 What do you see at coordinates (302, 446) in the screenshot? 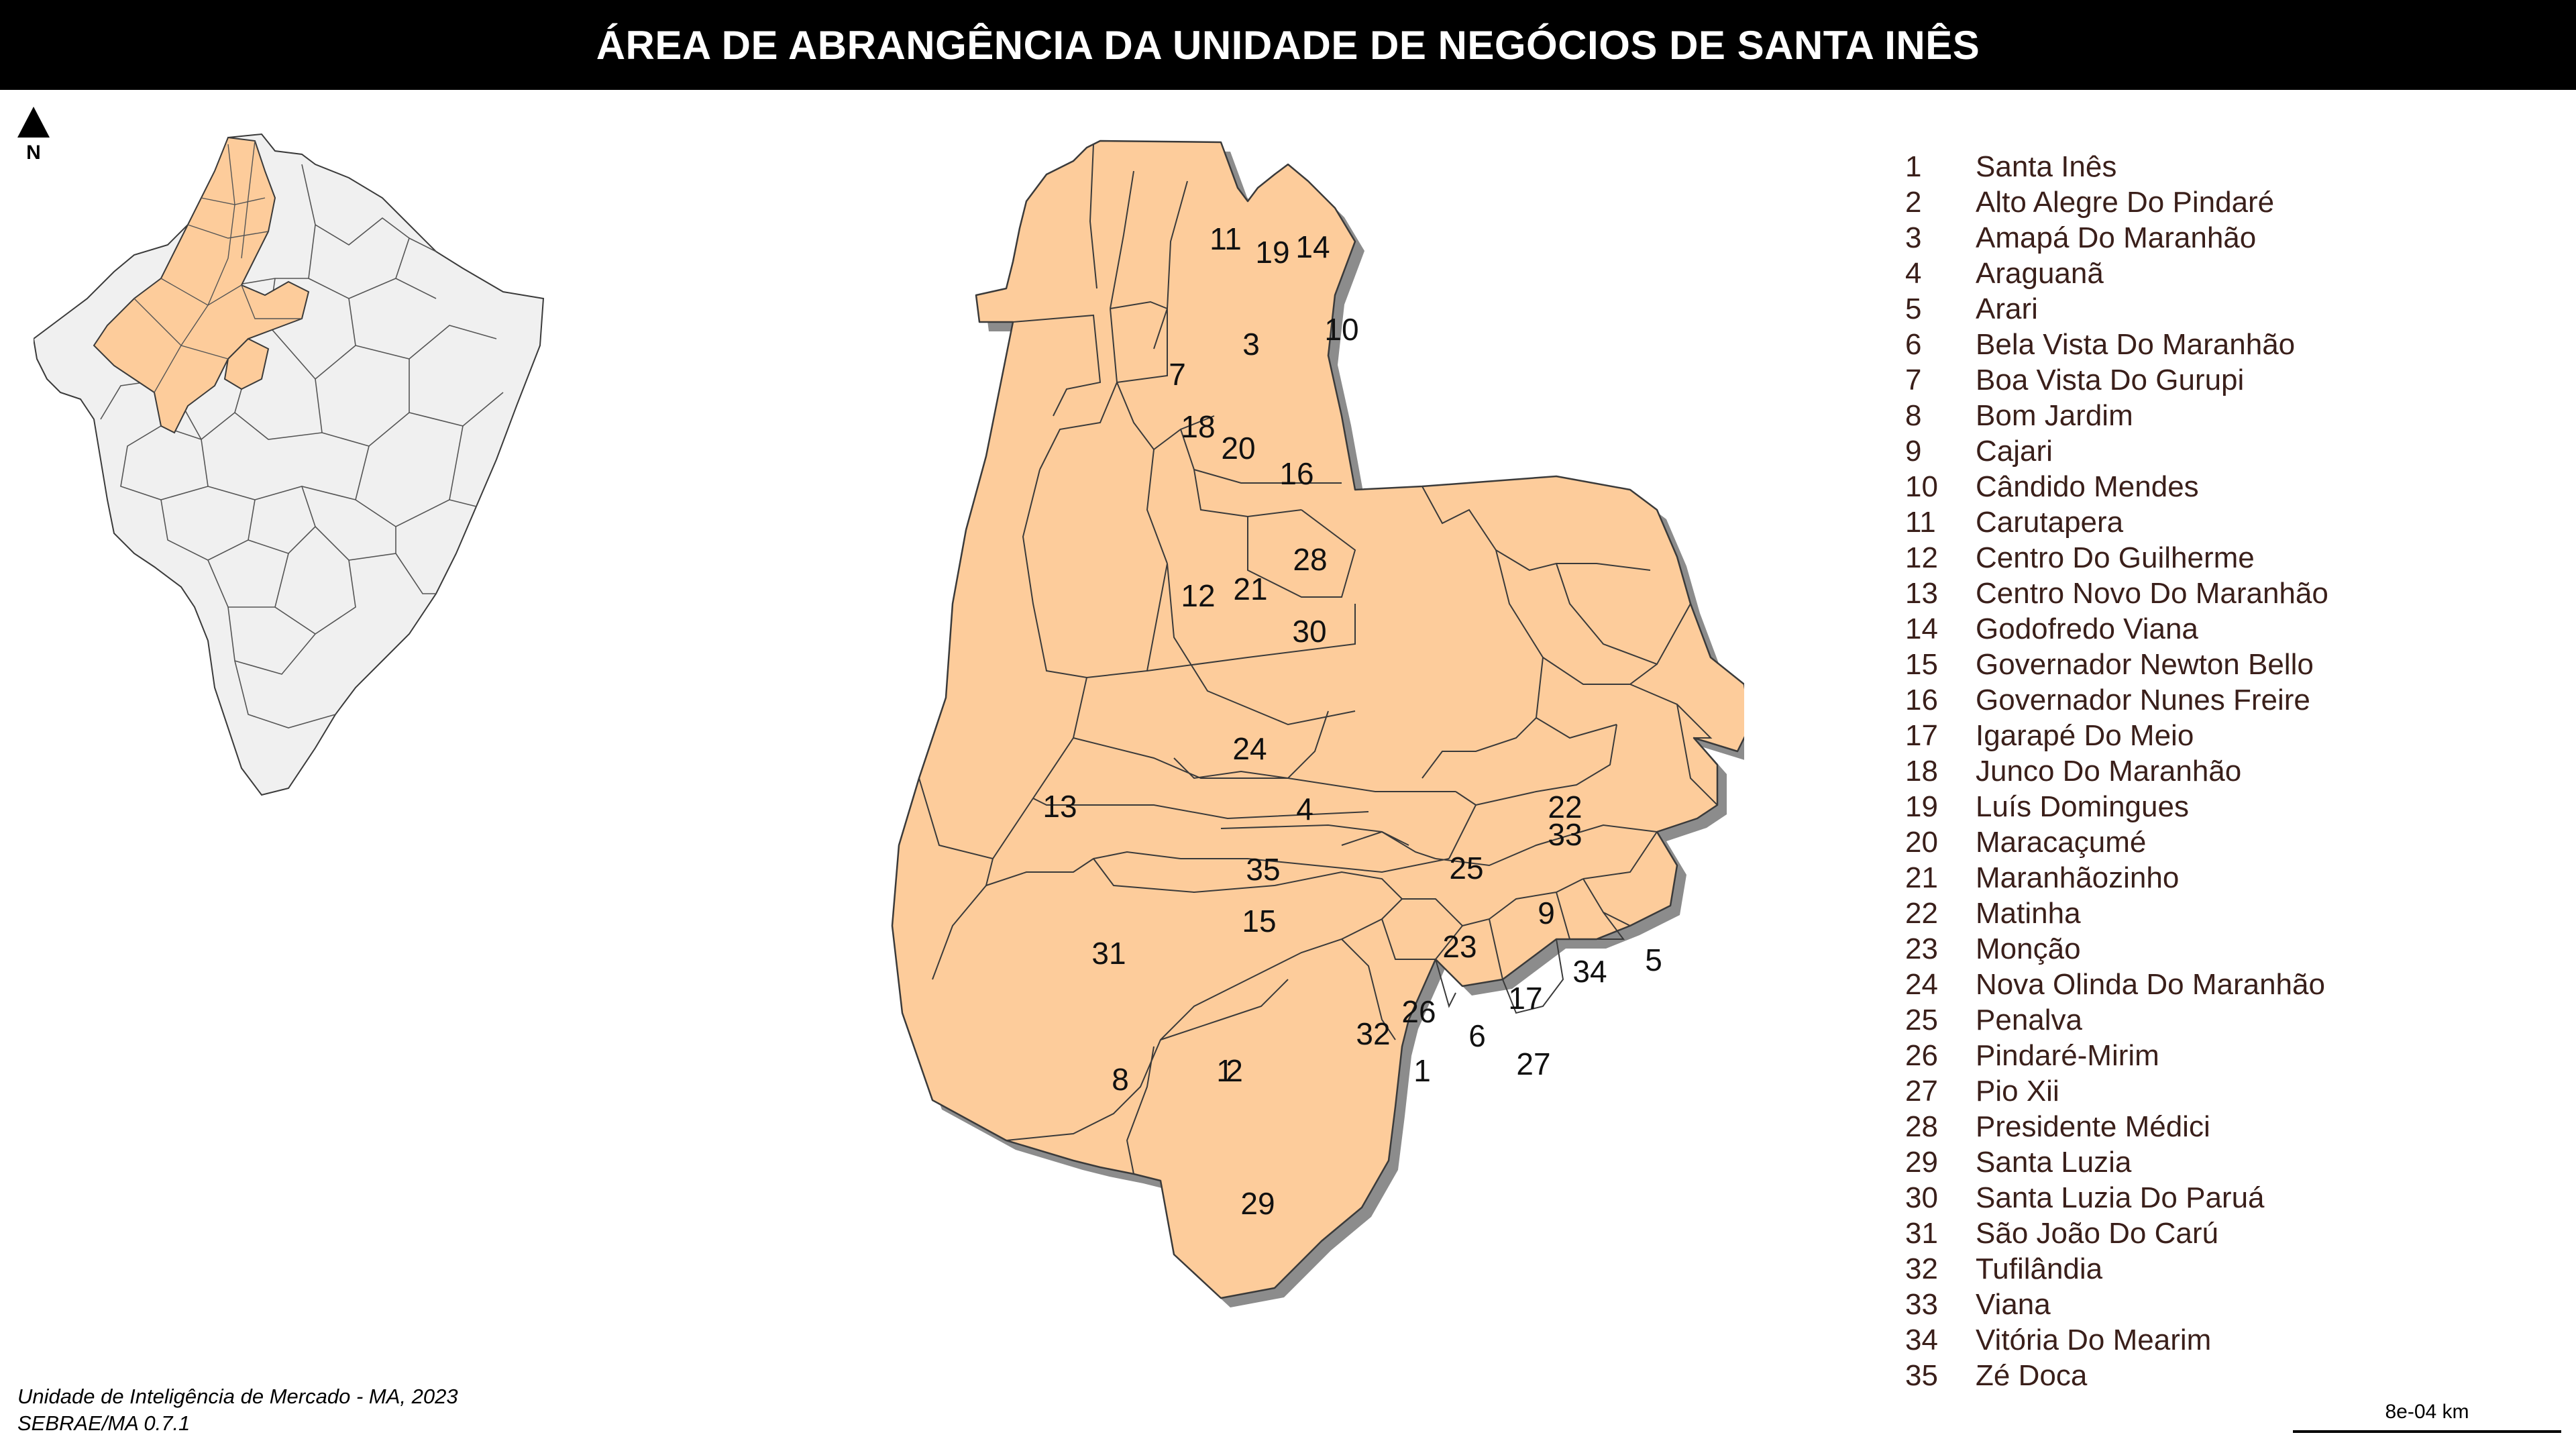
I see `inset-municipality-lines` at bounding box center [302, 446].